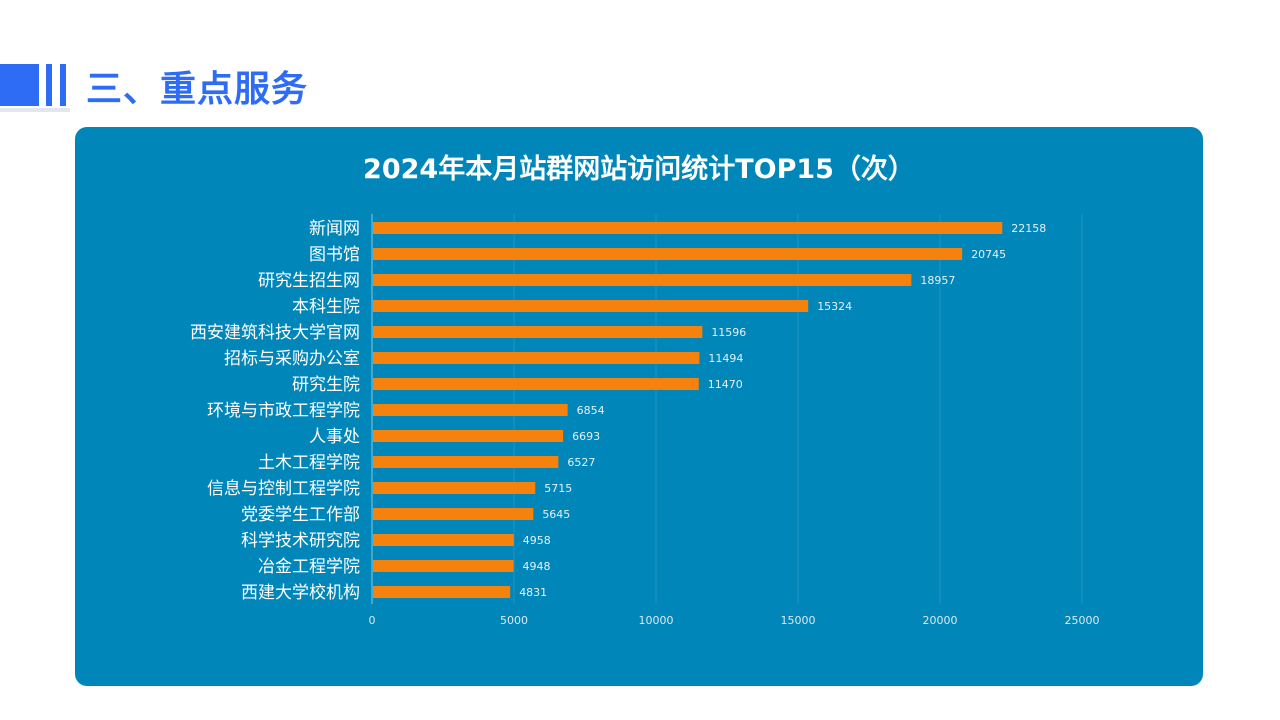 The height and width of the screenshot is (720, 1280). What do you see at coordinates (556, 514) in the screenshot?
I see `data-label: 5645` at bounding box center [556, 514].